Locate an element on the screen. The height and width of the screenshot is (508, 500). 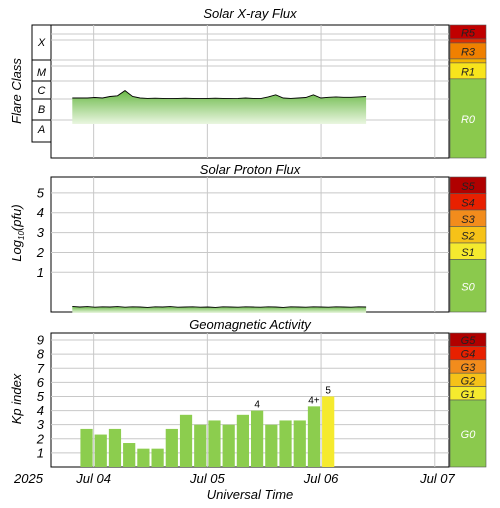
scale-label-s5: S5 is located at coordinates (468, 187).